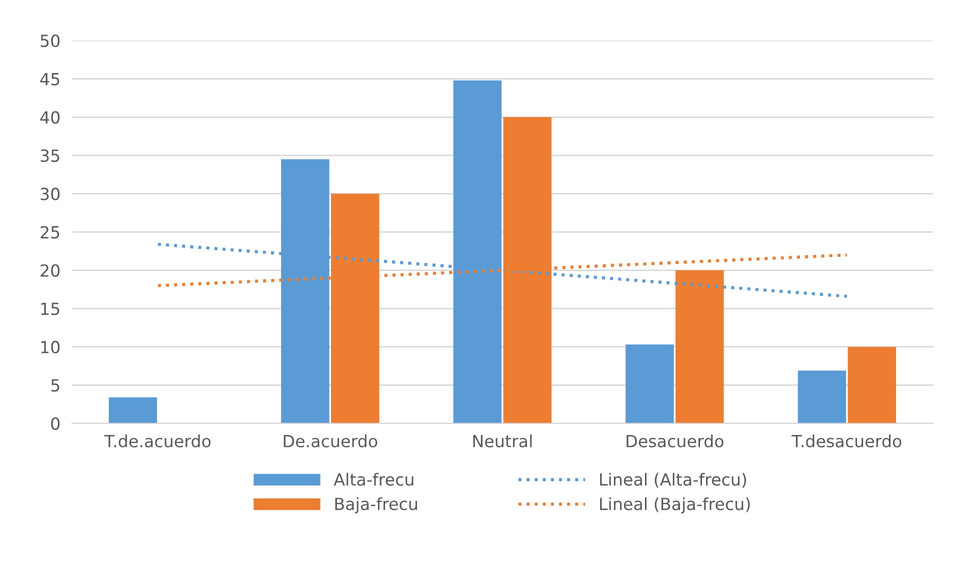 This screenshot has height=580, width=957. Describe the element at coordinates (50, 309) in the screenshot. I see `y-tick-label: 15` at that location.